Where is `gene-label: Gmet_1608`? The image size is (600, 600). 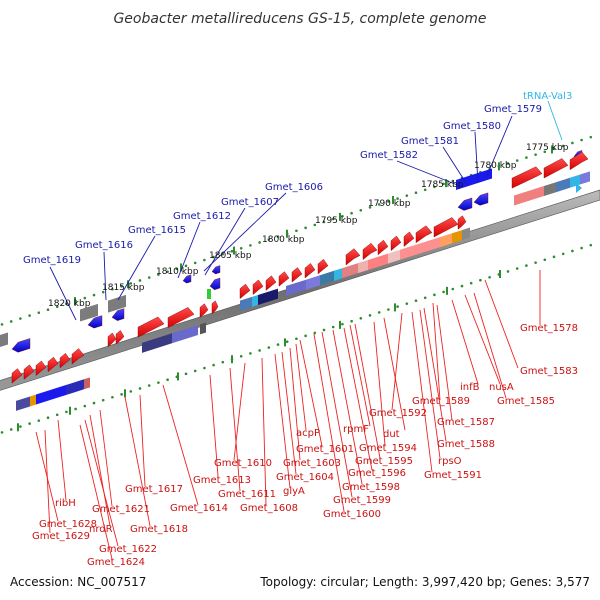 gene-label: Gmet_1608 is located at coordinates (269, 508).